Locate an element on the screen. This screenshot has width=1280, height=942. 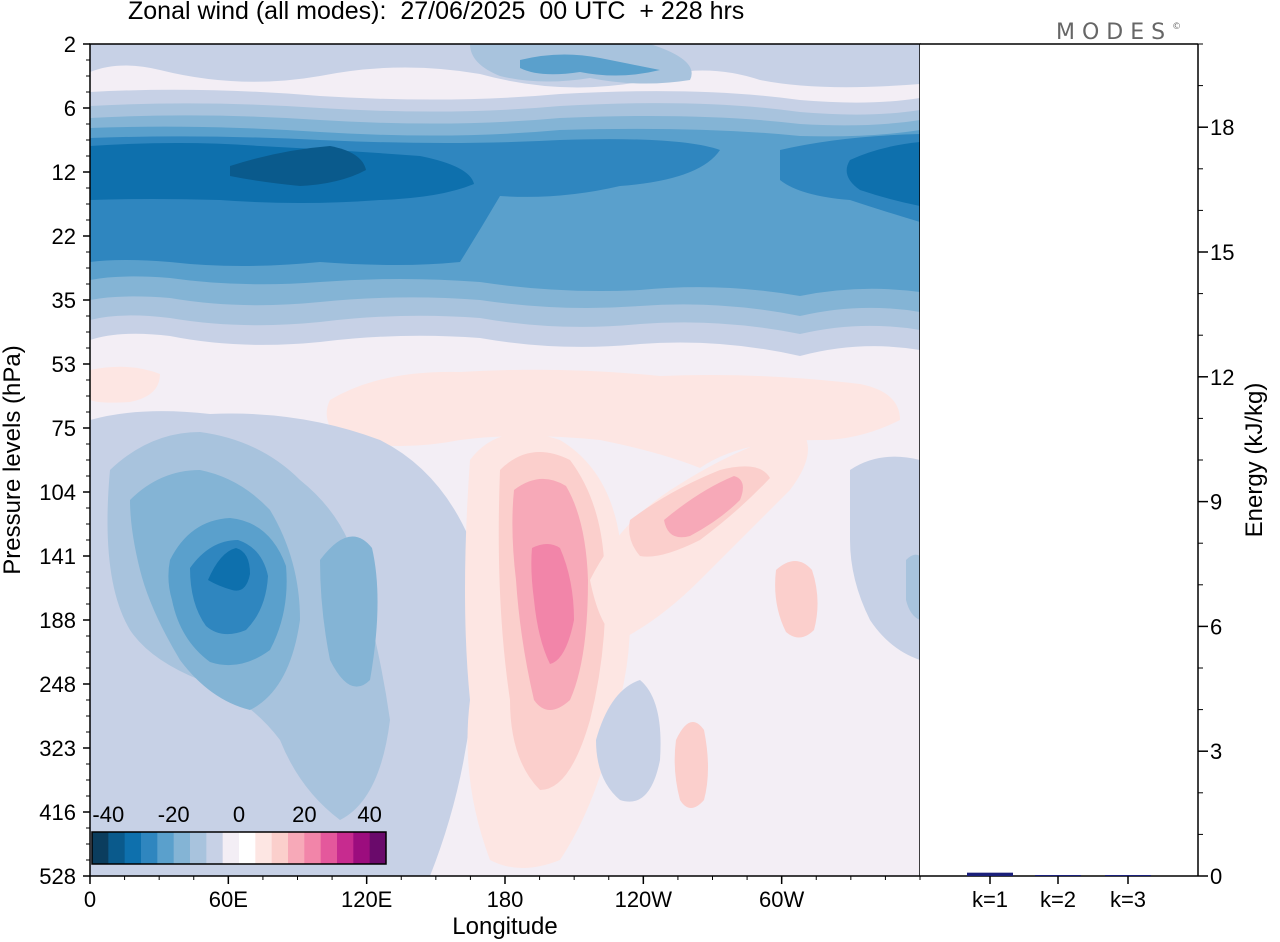
colorbar-tick-label: 0 is located at coordinates (239, 814).